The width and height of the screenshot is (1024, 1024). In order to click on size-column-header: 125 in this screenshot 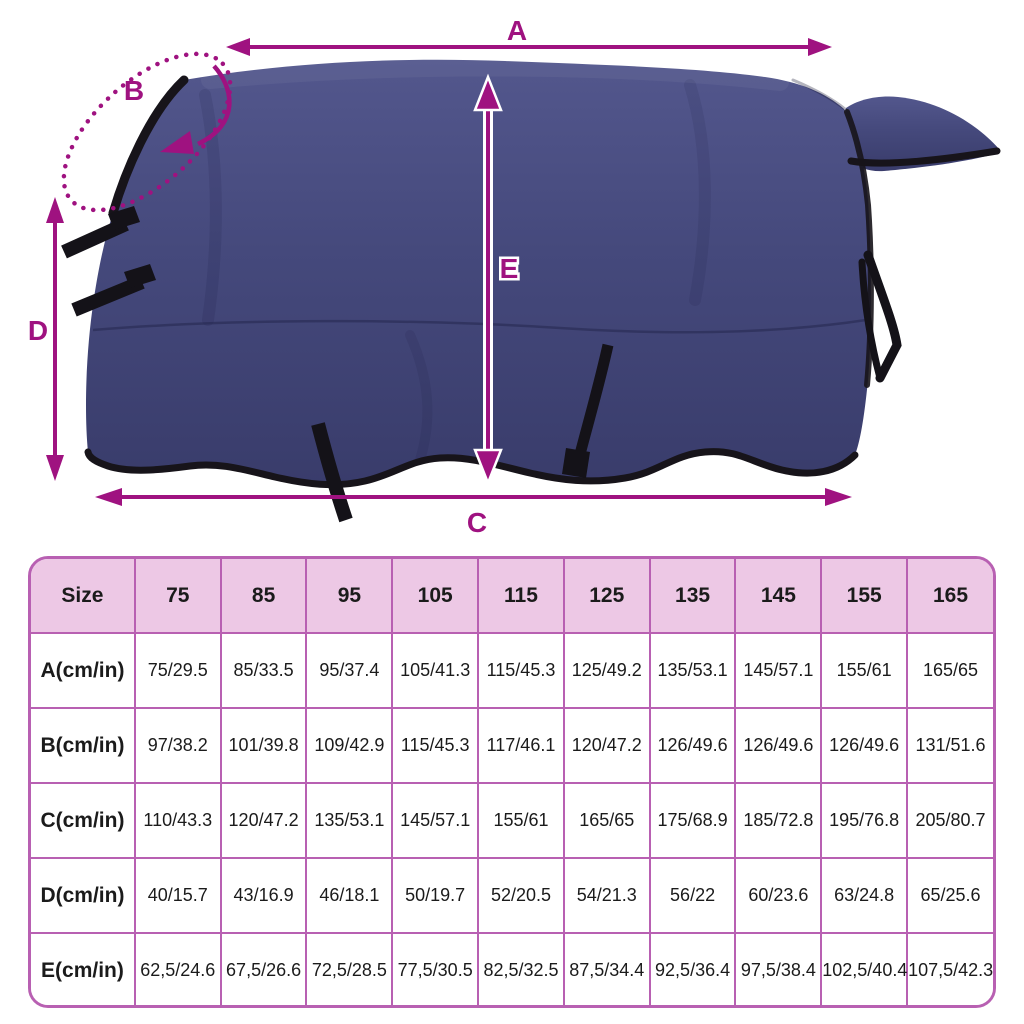, I will do `click(606, 596)`.